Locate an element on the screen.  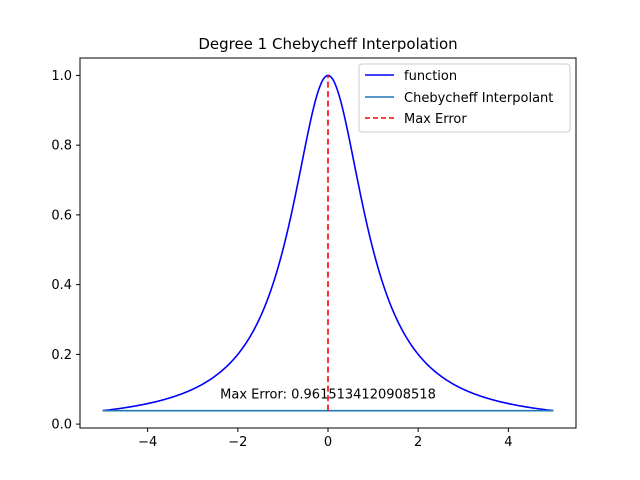
x-tick-label: −2 is located at coordinates (237, 442).